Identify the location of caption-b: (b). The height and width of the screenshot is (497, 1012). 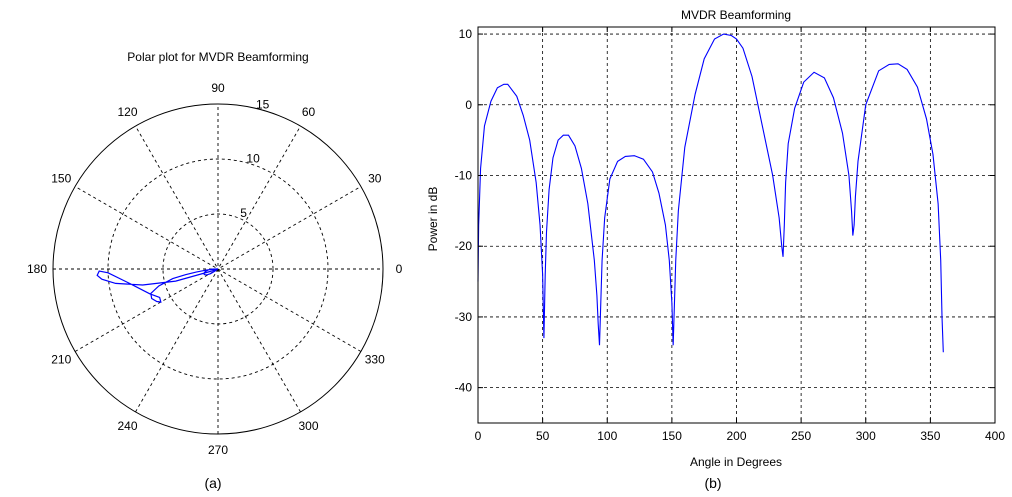
(712, 483).